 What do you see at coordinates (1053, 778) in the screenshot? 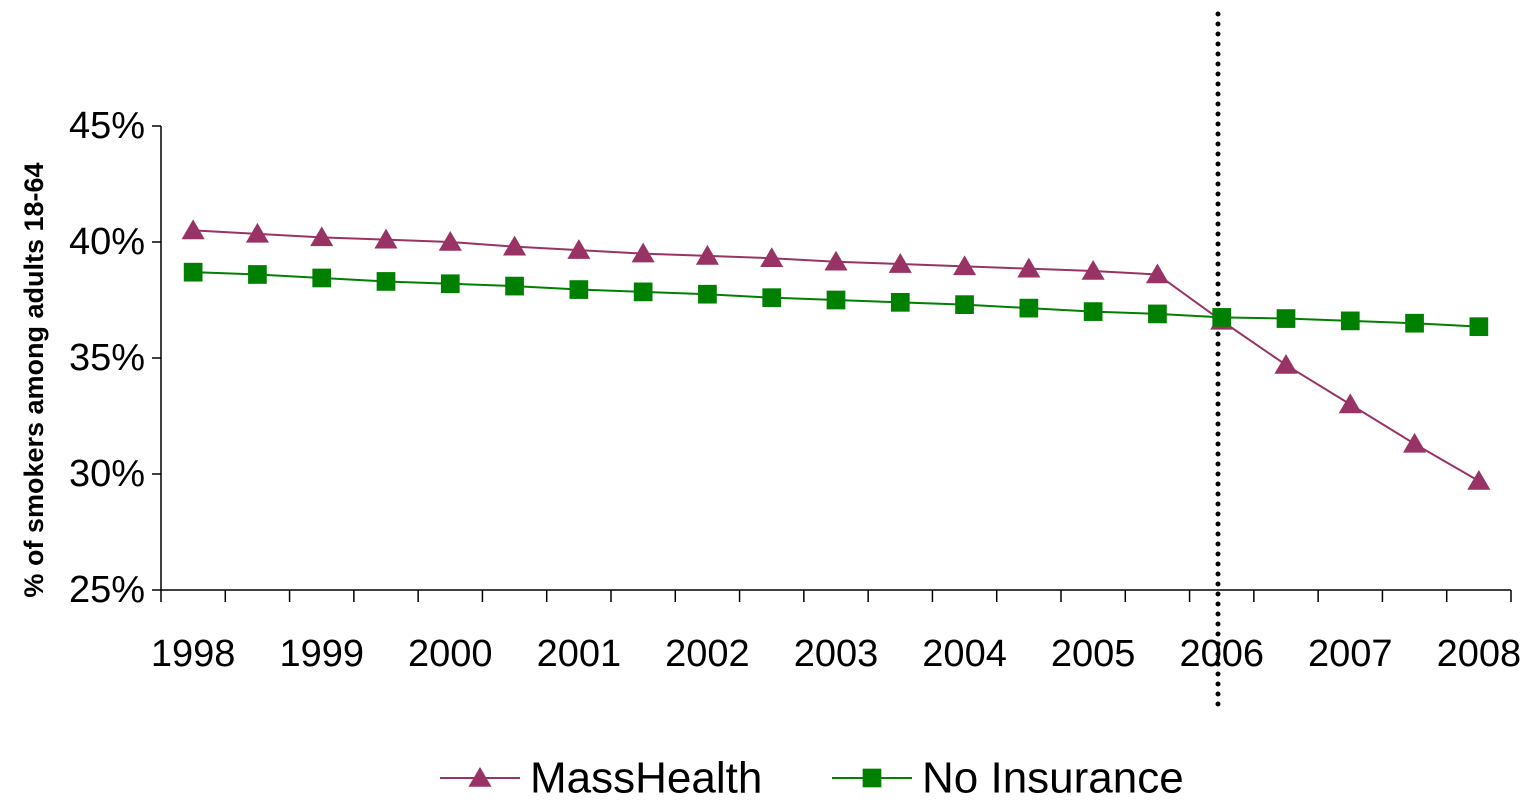
I see `legend-label: No Insurance` at bounding box center [1053, 778].